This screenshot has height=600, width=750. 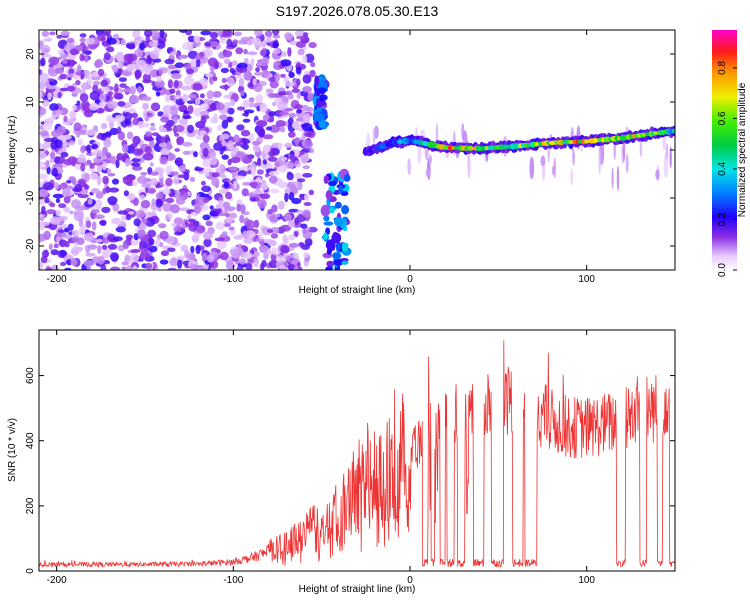 What do you see at coordinates (742, 149) in the screenshot?
I see `colorbar-label: Normalized spectral amplitude` at bounding box center [742, 149].